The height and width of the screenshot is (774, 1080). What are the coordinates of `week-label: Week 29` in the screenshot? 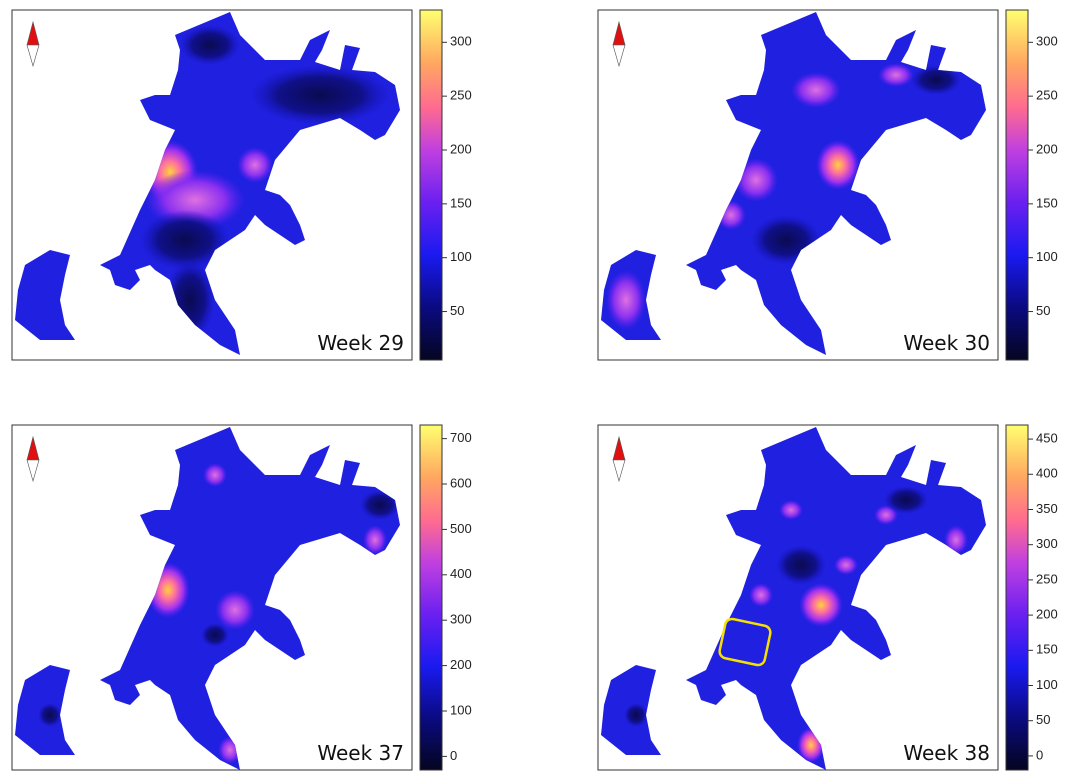 It's located at (360, 343).